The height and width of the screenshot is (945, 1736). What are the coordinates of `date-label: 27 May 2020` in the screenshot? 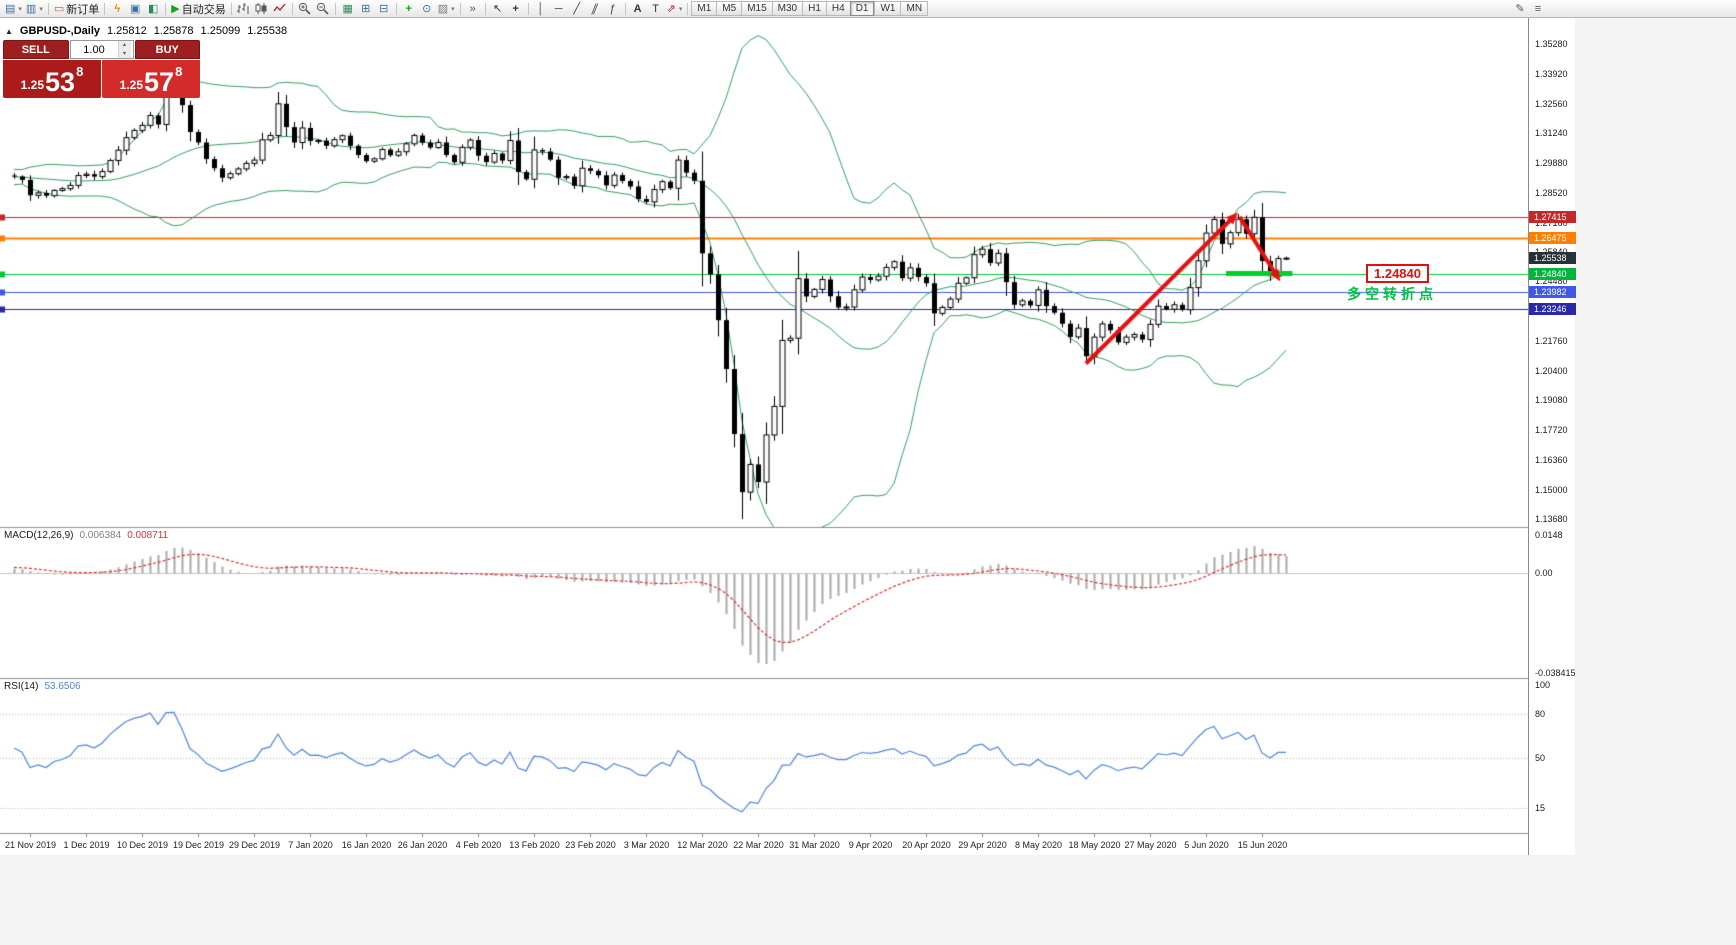 It's located at (1150, 845).